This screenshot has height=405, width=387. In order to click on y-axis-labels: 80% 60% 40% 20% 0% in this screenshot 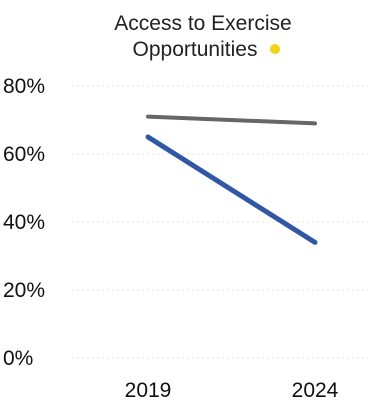, I will do `click(24, 222)`.